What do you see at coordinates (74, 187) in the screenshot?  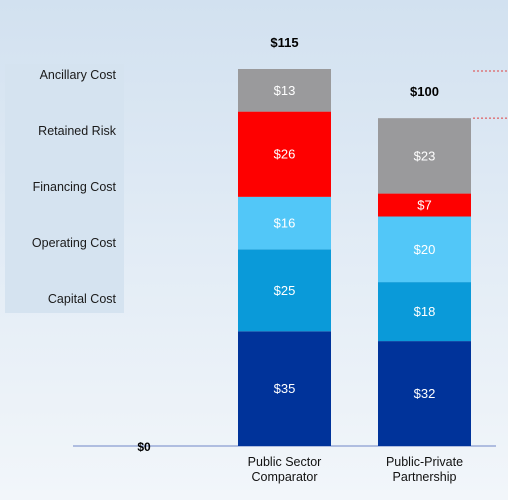 I see `legend-item-financing-cost: Financing Cost` at bounding box center [74, 187].